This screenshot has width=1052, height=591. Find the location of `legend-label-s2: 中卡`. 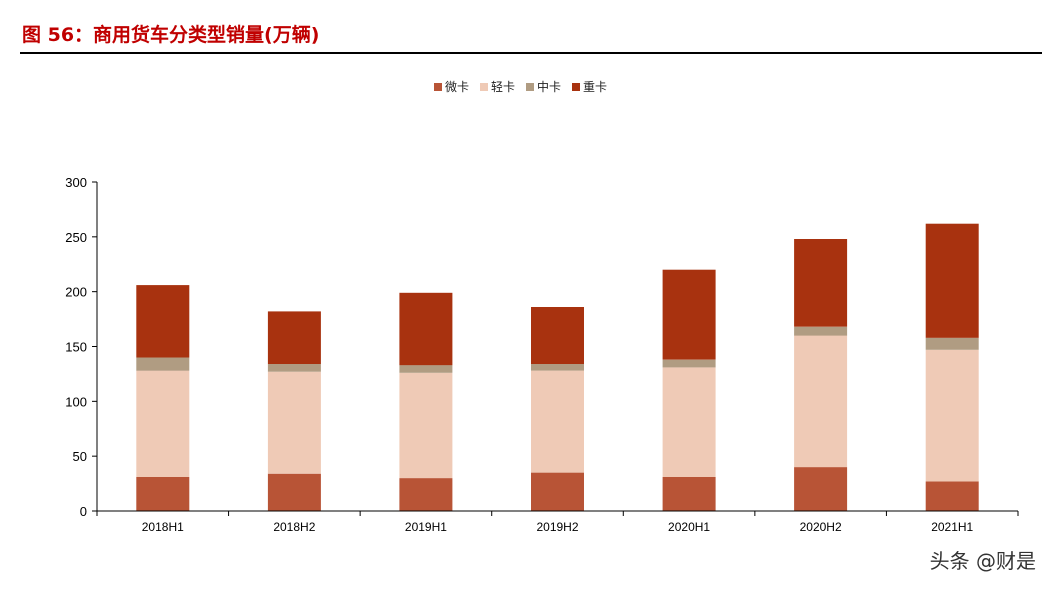

legend-label-s2: 中卡 is located at coordinates (549, 86).